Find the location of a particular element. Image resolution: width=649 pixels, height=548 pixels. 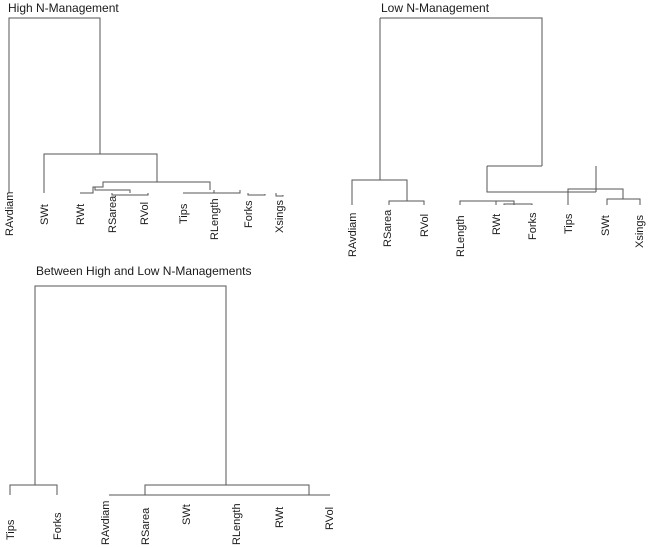

dendrogram-title: Between High and Low N-Managements is located at coordinates (143, 271).